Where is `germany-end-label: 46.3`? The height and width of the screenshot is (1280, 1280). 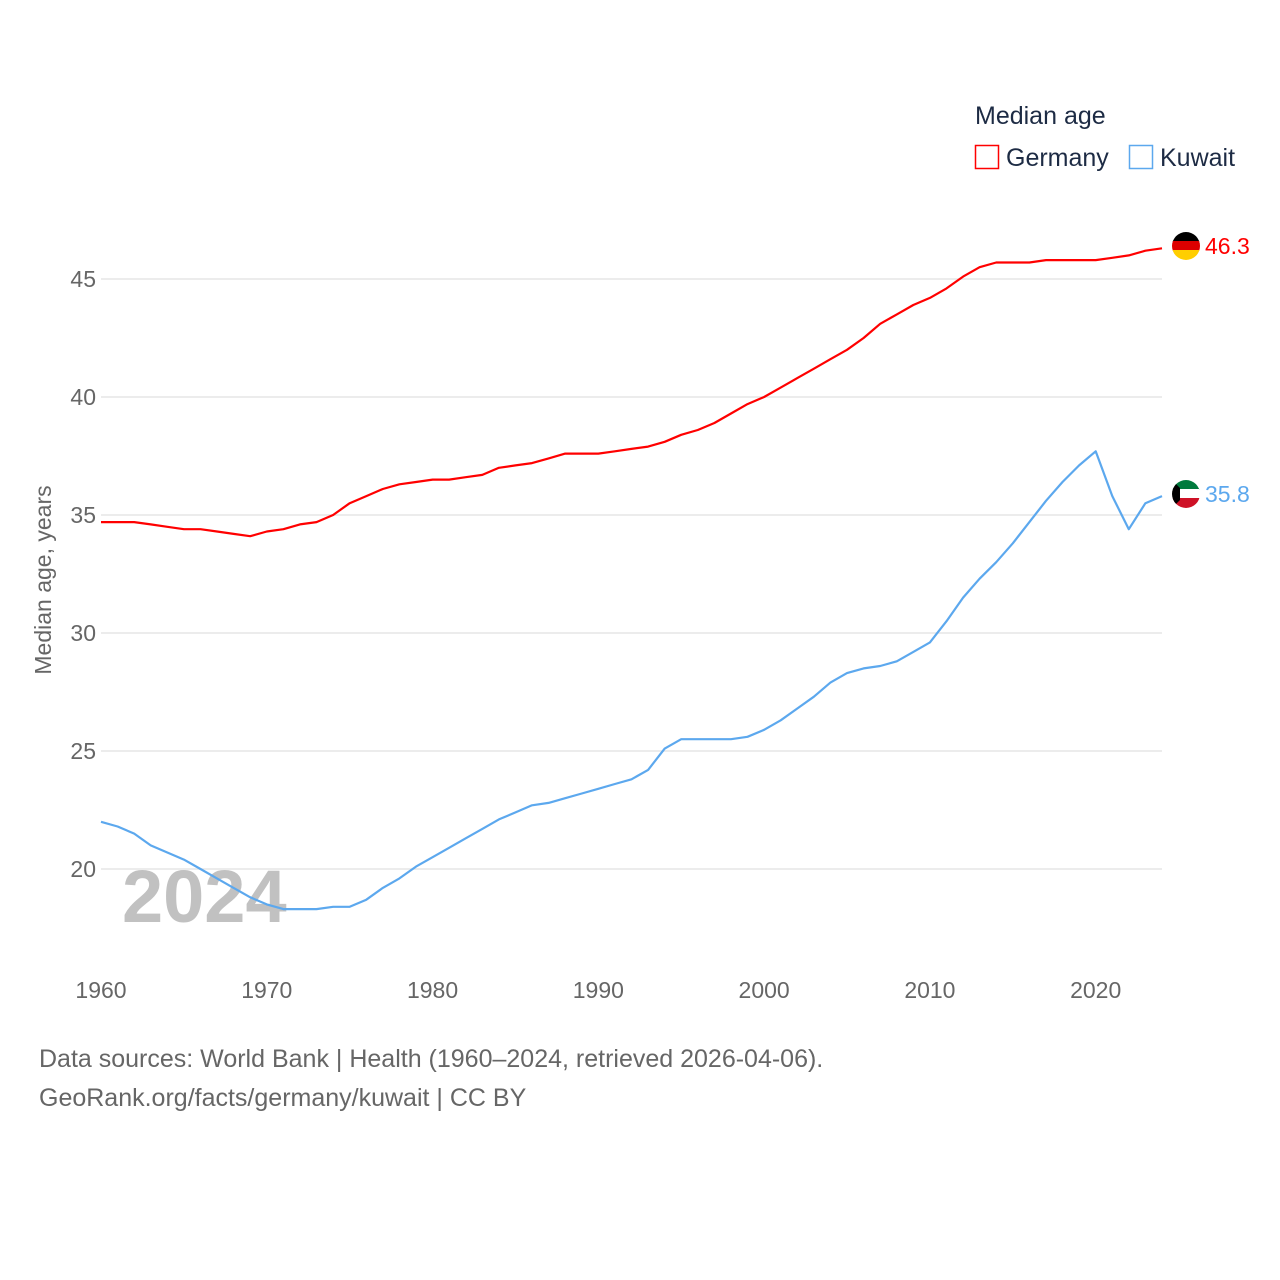 germany-end-label: 46.3 is located at coordinates (1227, 246).